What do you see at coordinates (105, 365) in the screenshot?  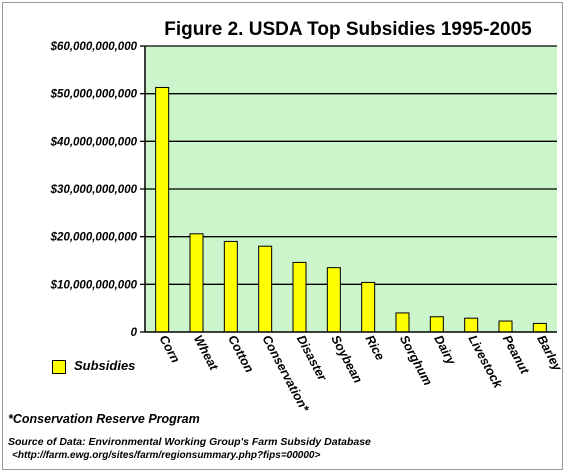 I see `legend-label-subsidies: Subsidies` at bounding box center [105, 365].